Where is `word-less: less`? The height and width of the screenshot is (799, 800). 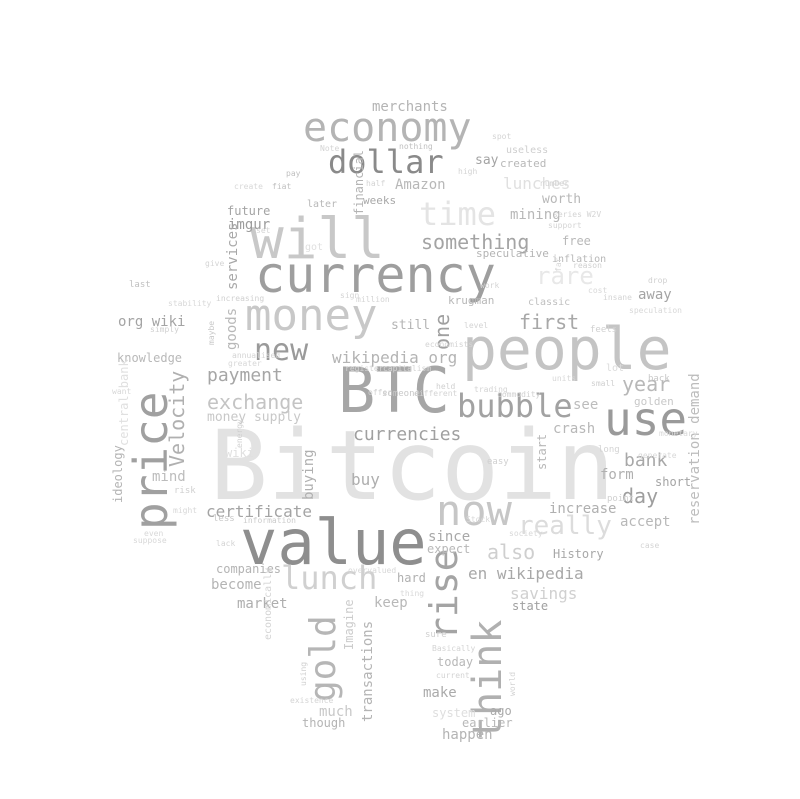
word-less: less is located at coordinates (224, 519).